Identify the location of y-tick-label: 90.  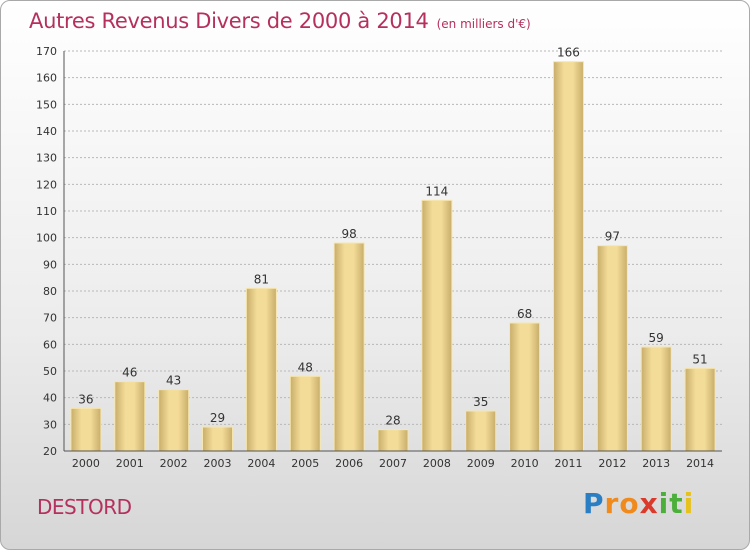
(50, 264).